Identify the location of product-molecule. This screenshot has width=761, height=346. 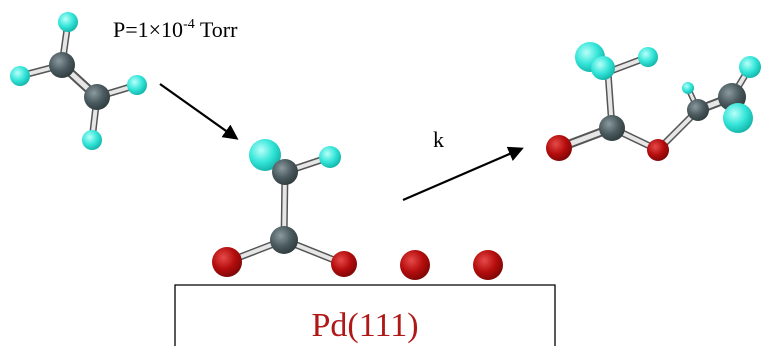
(653, 101).